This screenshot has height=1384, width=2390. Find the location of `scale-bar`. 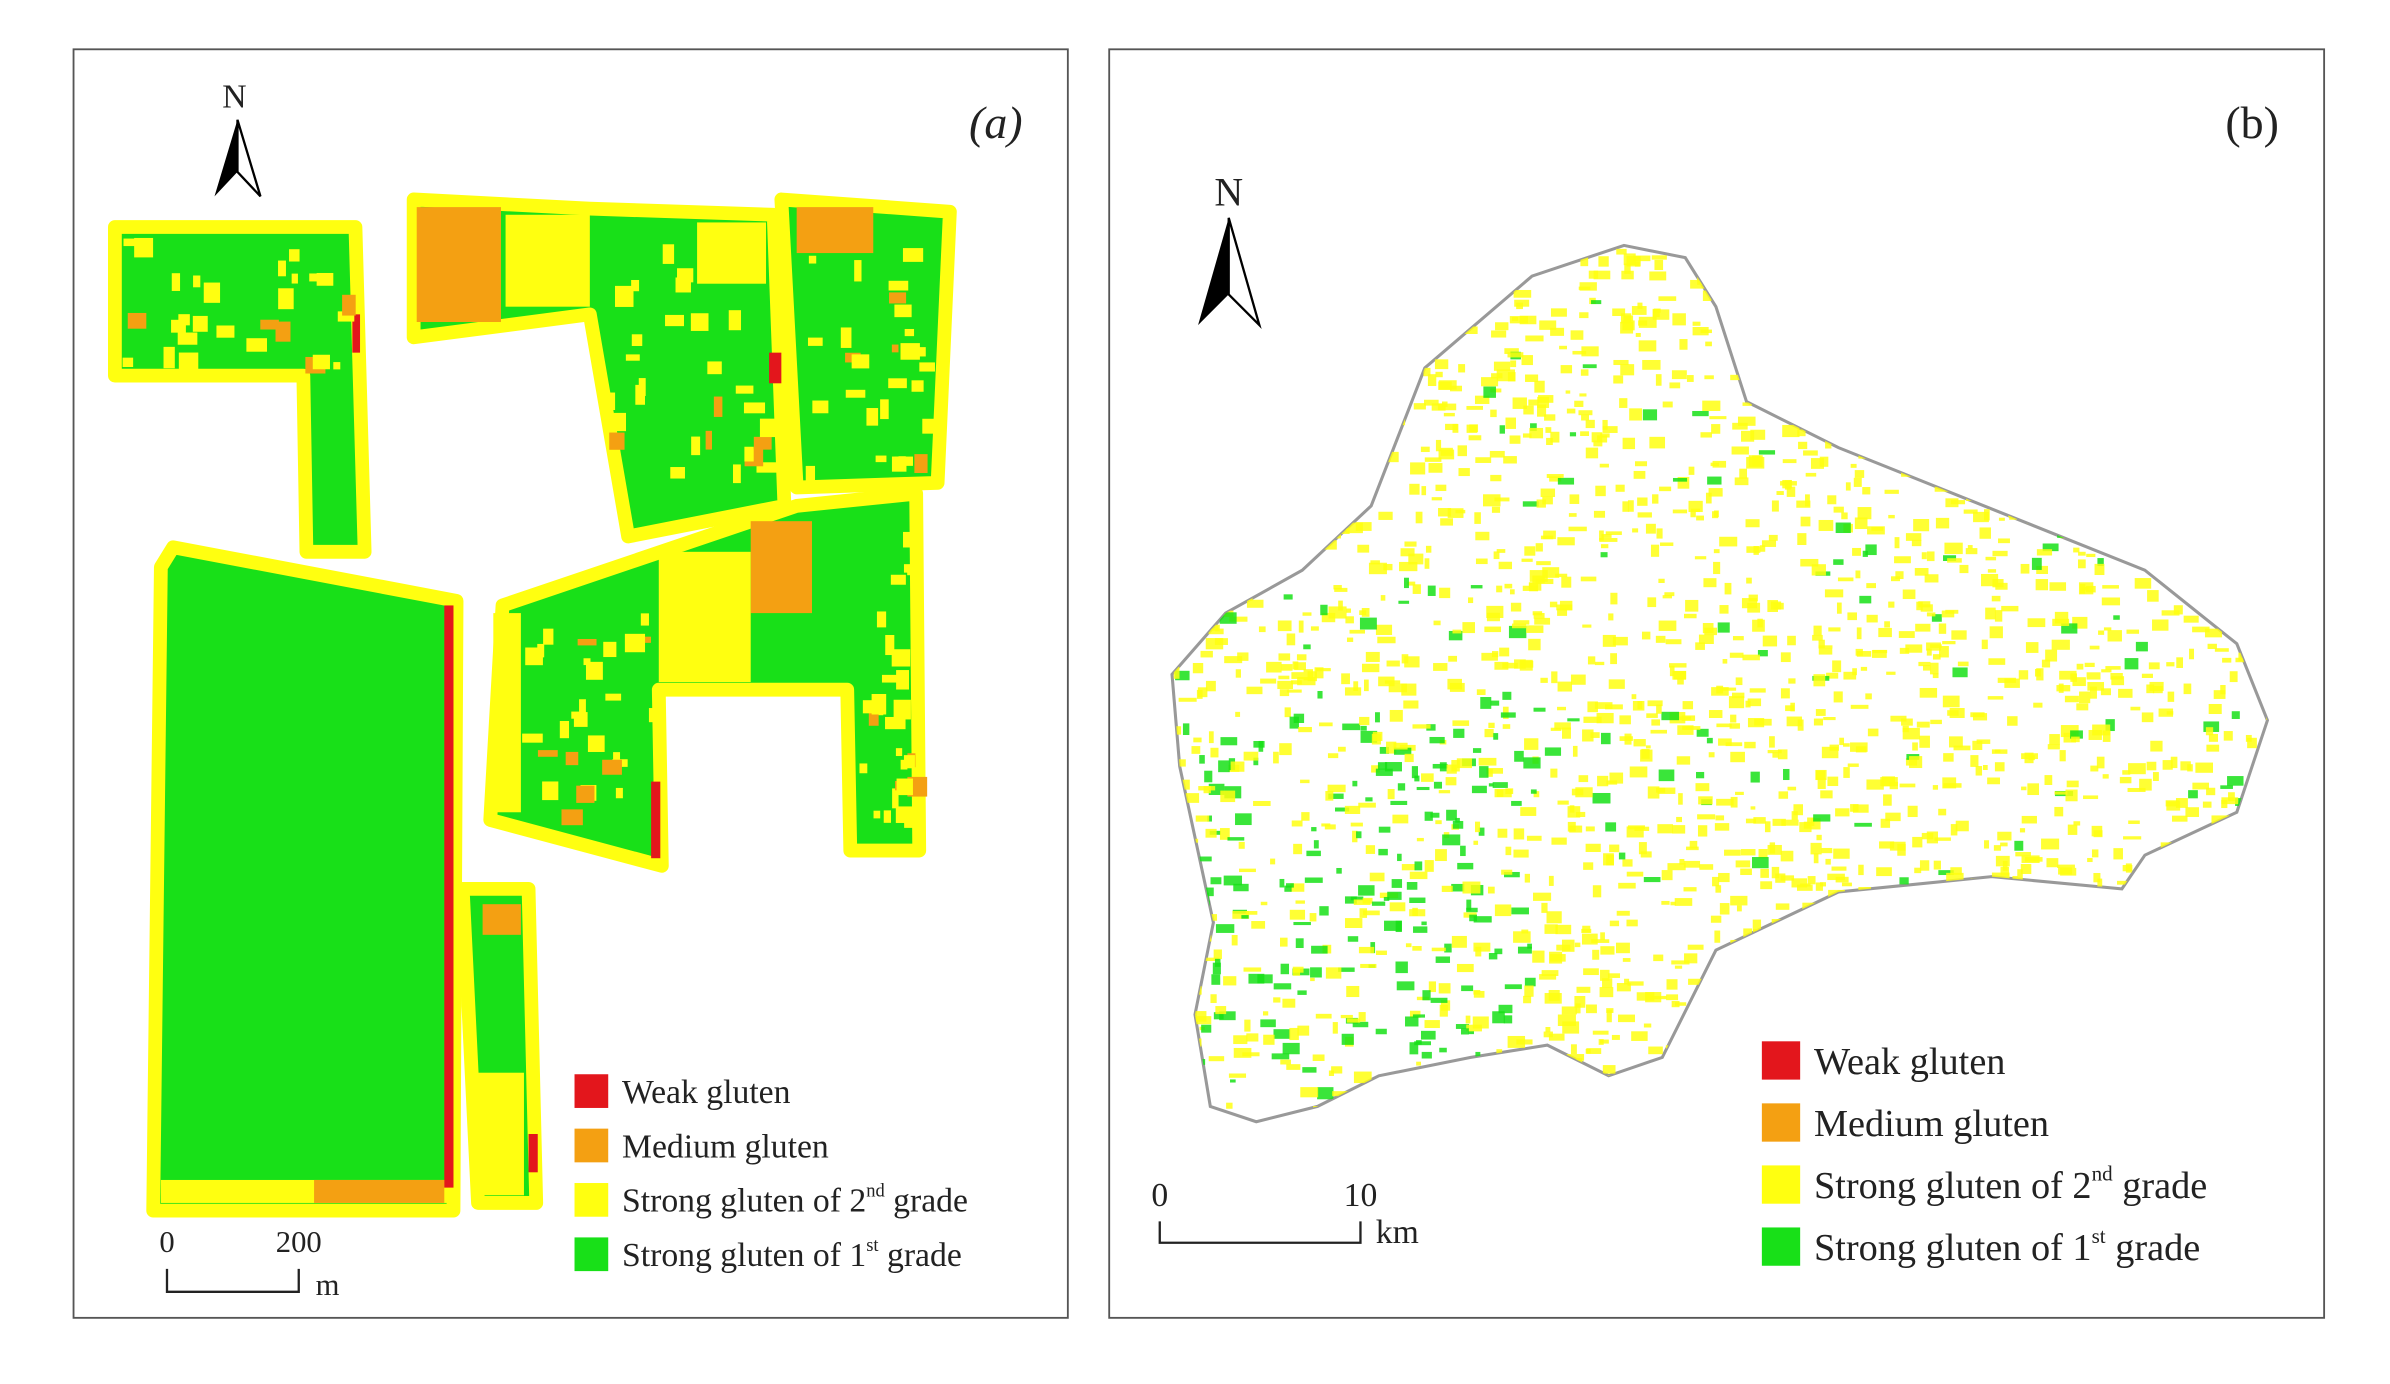

scale-bar is located at coordinates (1260, 1232).